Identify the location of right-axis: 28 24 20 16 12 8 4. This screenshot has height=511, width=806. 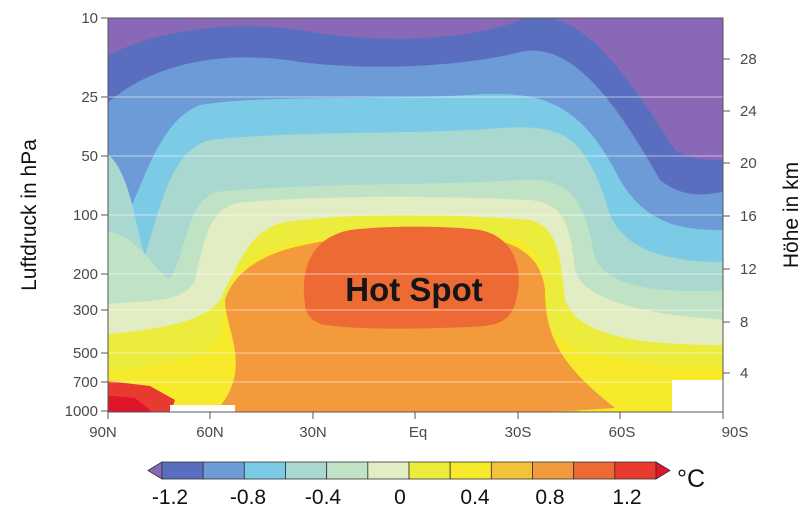
(740, 216).